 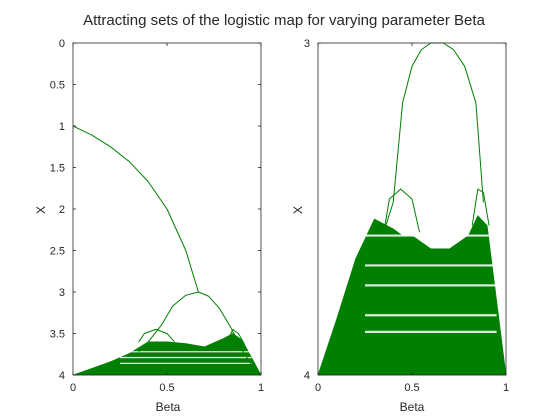 What do you see at coordinates (318, 388) in the screenshot?
I see `right-panel-xtick-label: 0` at bounding box center [318, 388].